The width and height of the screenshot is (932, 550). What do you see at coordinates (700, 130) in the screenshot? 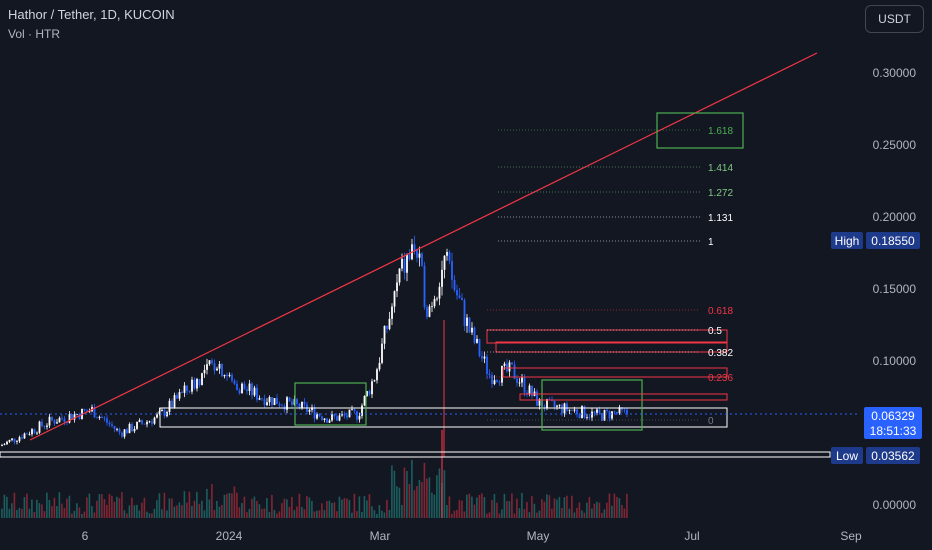
I see `target-box` at bounding box center [700, 130].